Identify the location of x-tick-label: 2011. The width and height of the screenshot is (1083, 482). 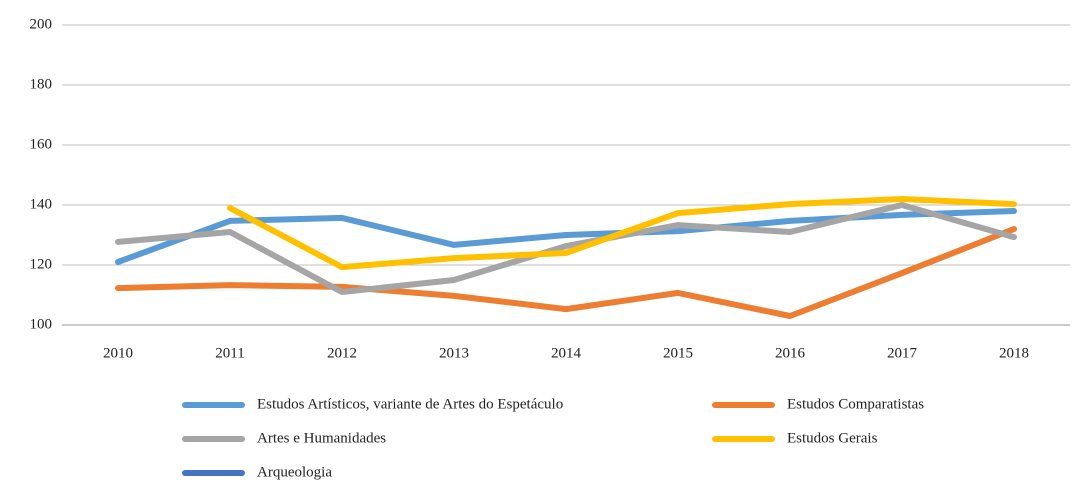
(229, 353).